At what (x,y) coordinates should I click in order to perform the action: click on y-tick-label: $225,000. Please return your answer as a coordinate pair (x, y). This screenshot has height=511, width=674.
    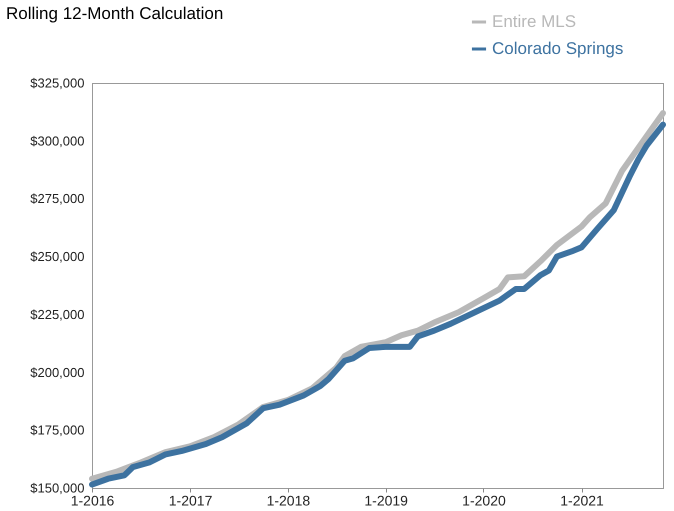
    Looking at the image, I should click on (57, 314).